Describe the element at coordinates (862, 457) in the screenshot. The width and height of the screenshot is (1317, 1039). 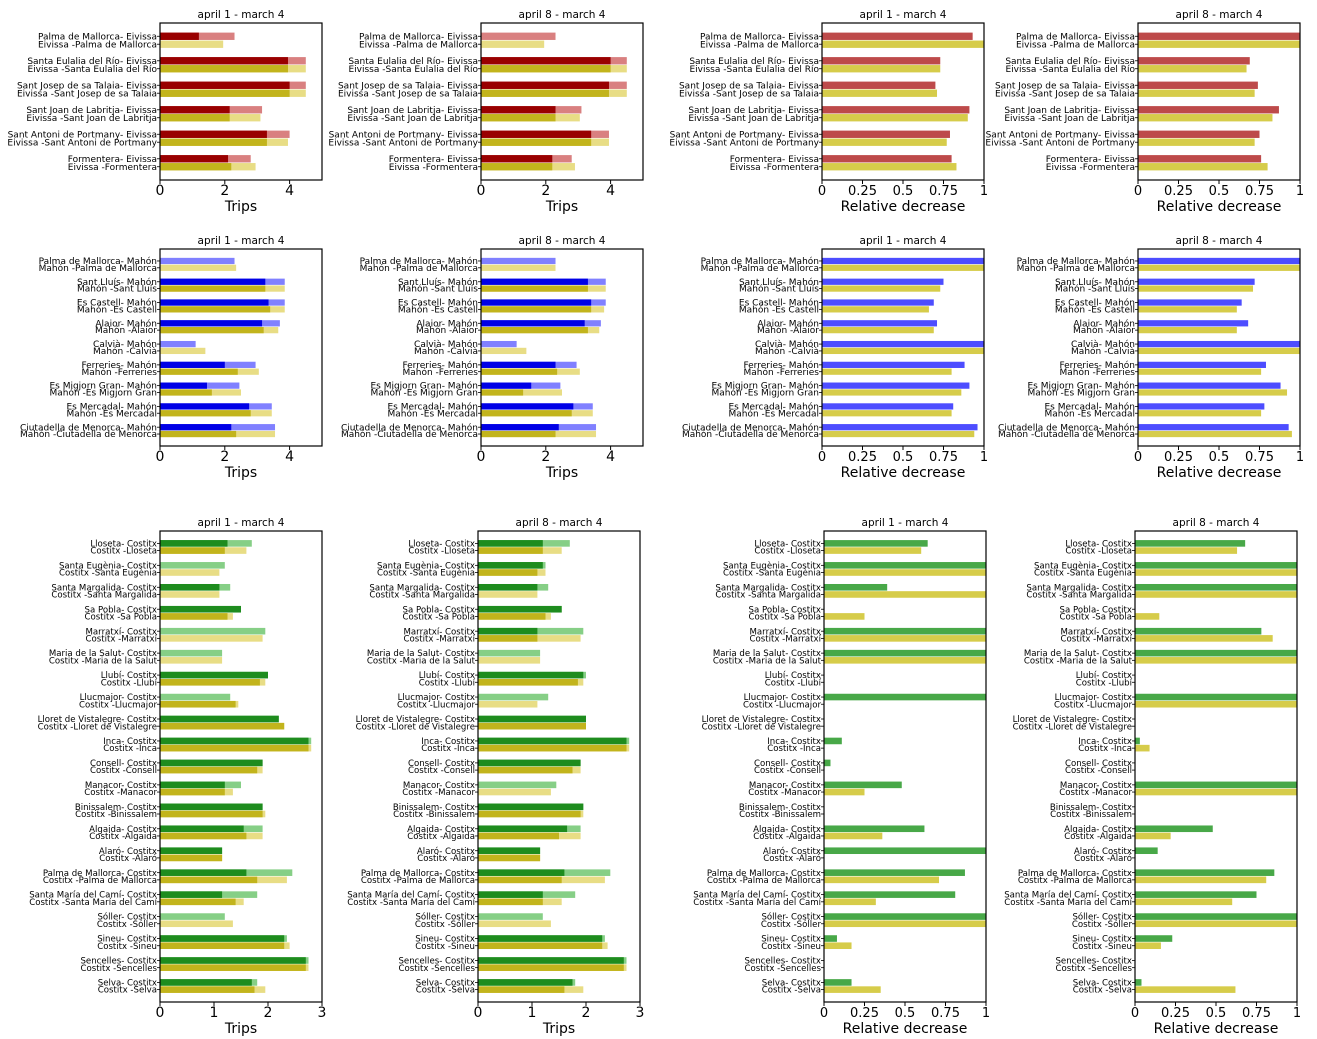
I see `x-tick-label: 0.25` at that location.